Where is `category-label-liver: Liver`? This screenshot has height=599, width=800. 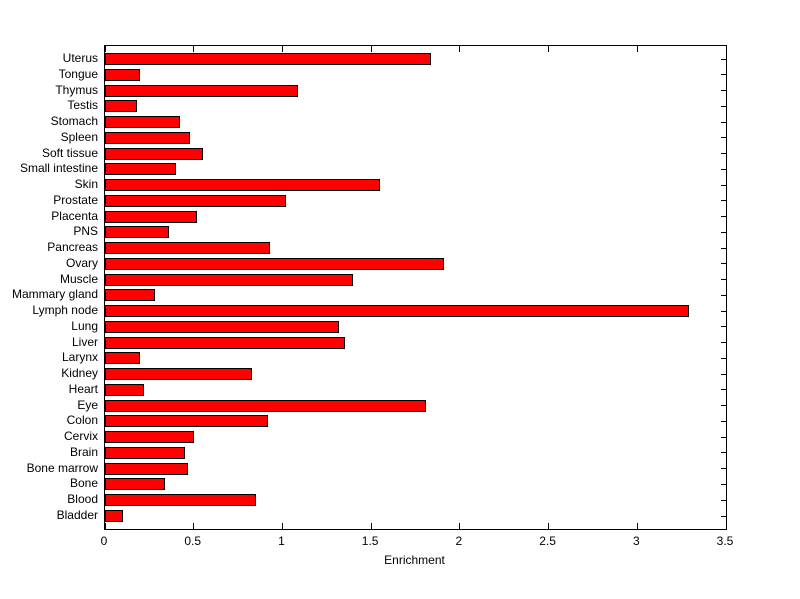 category-label-liver: Liver is located at coordinates (84, 341).